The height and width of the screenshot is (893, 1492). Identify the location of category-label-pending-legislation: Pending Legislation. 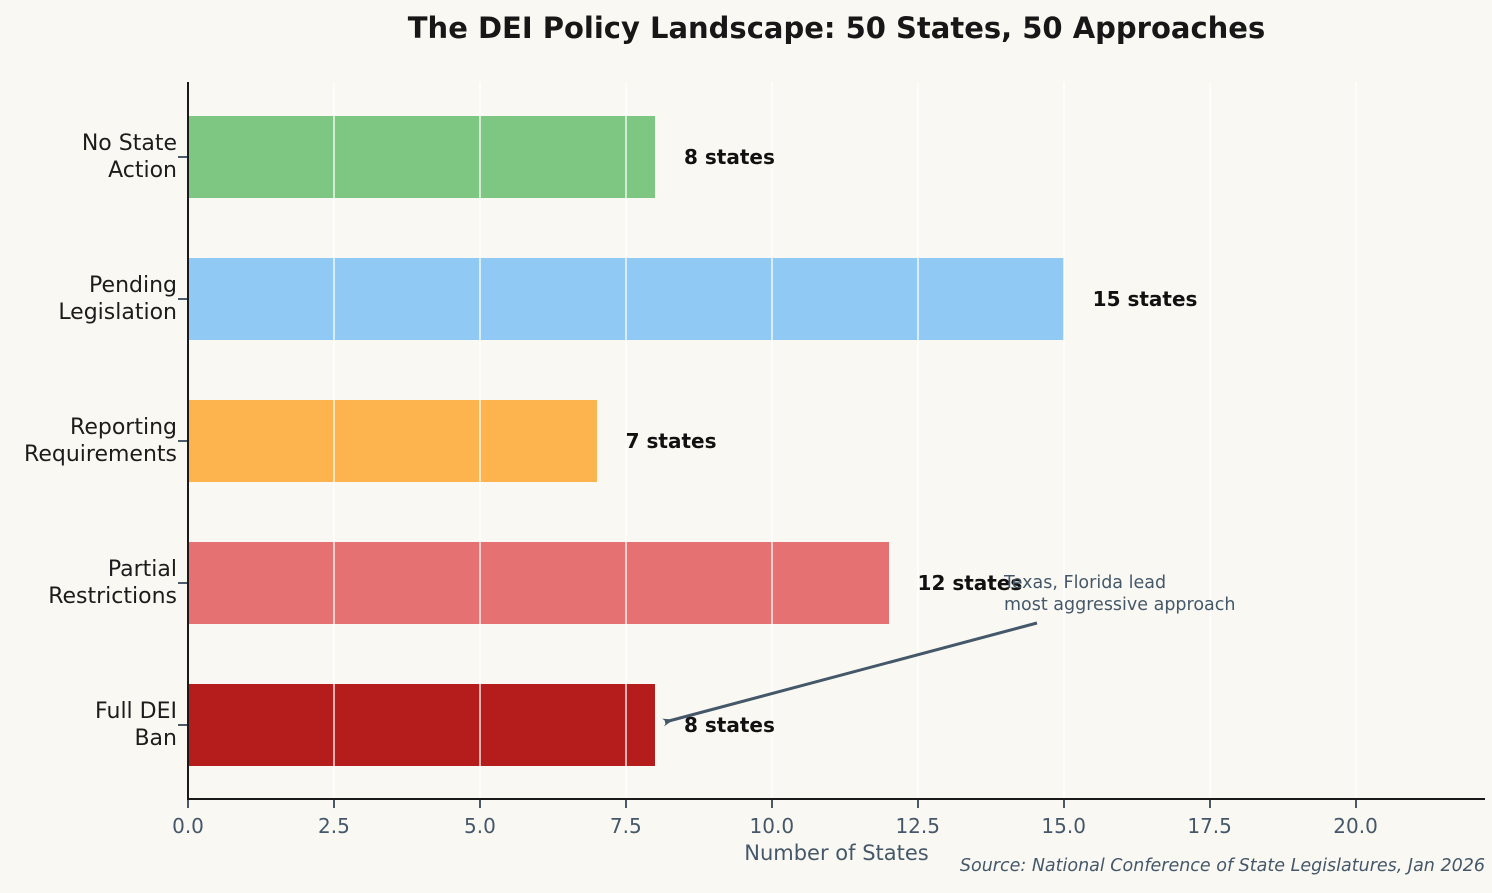
(117, 298).